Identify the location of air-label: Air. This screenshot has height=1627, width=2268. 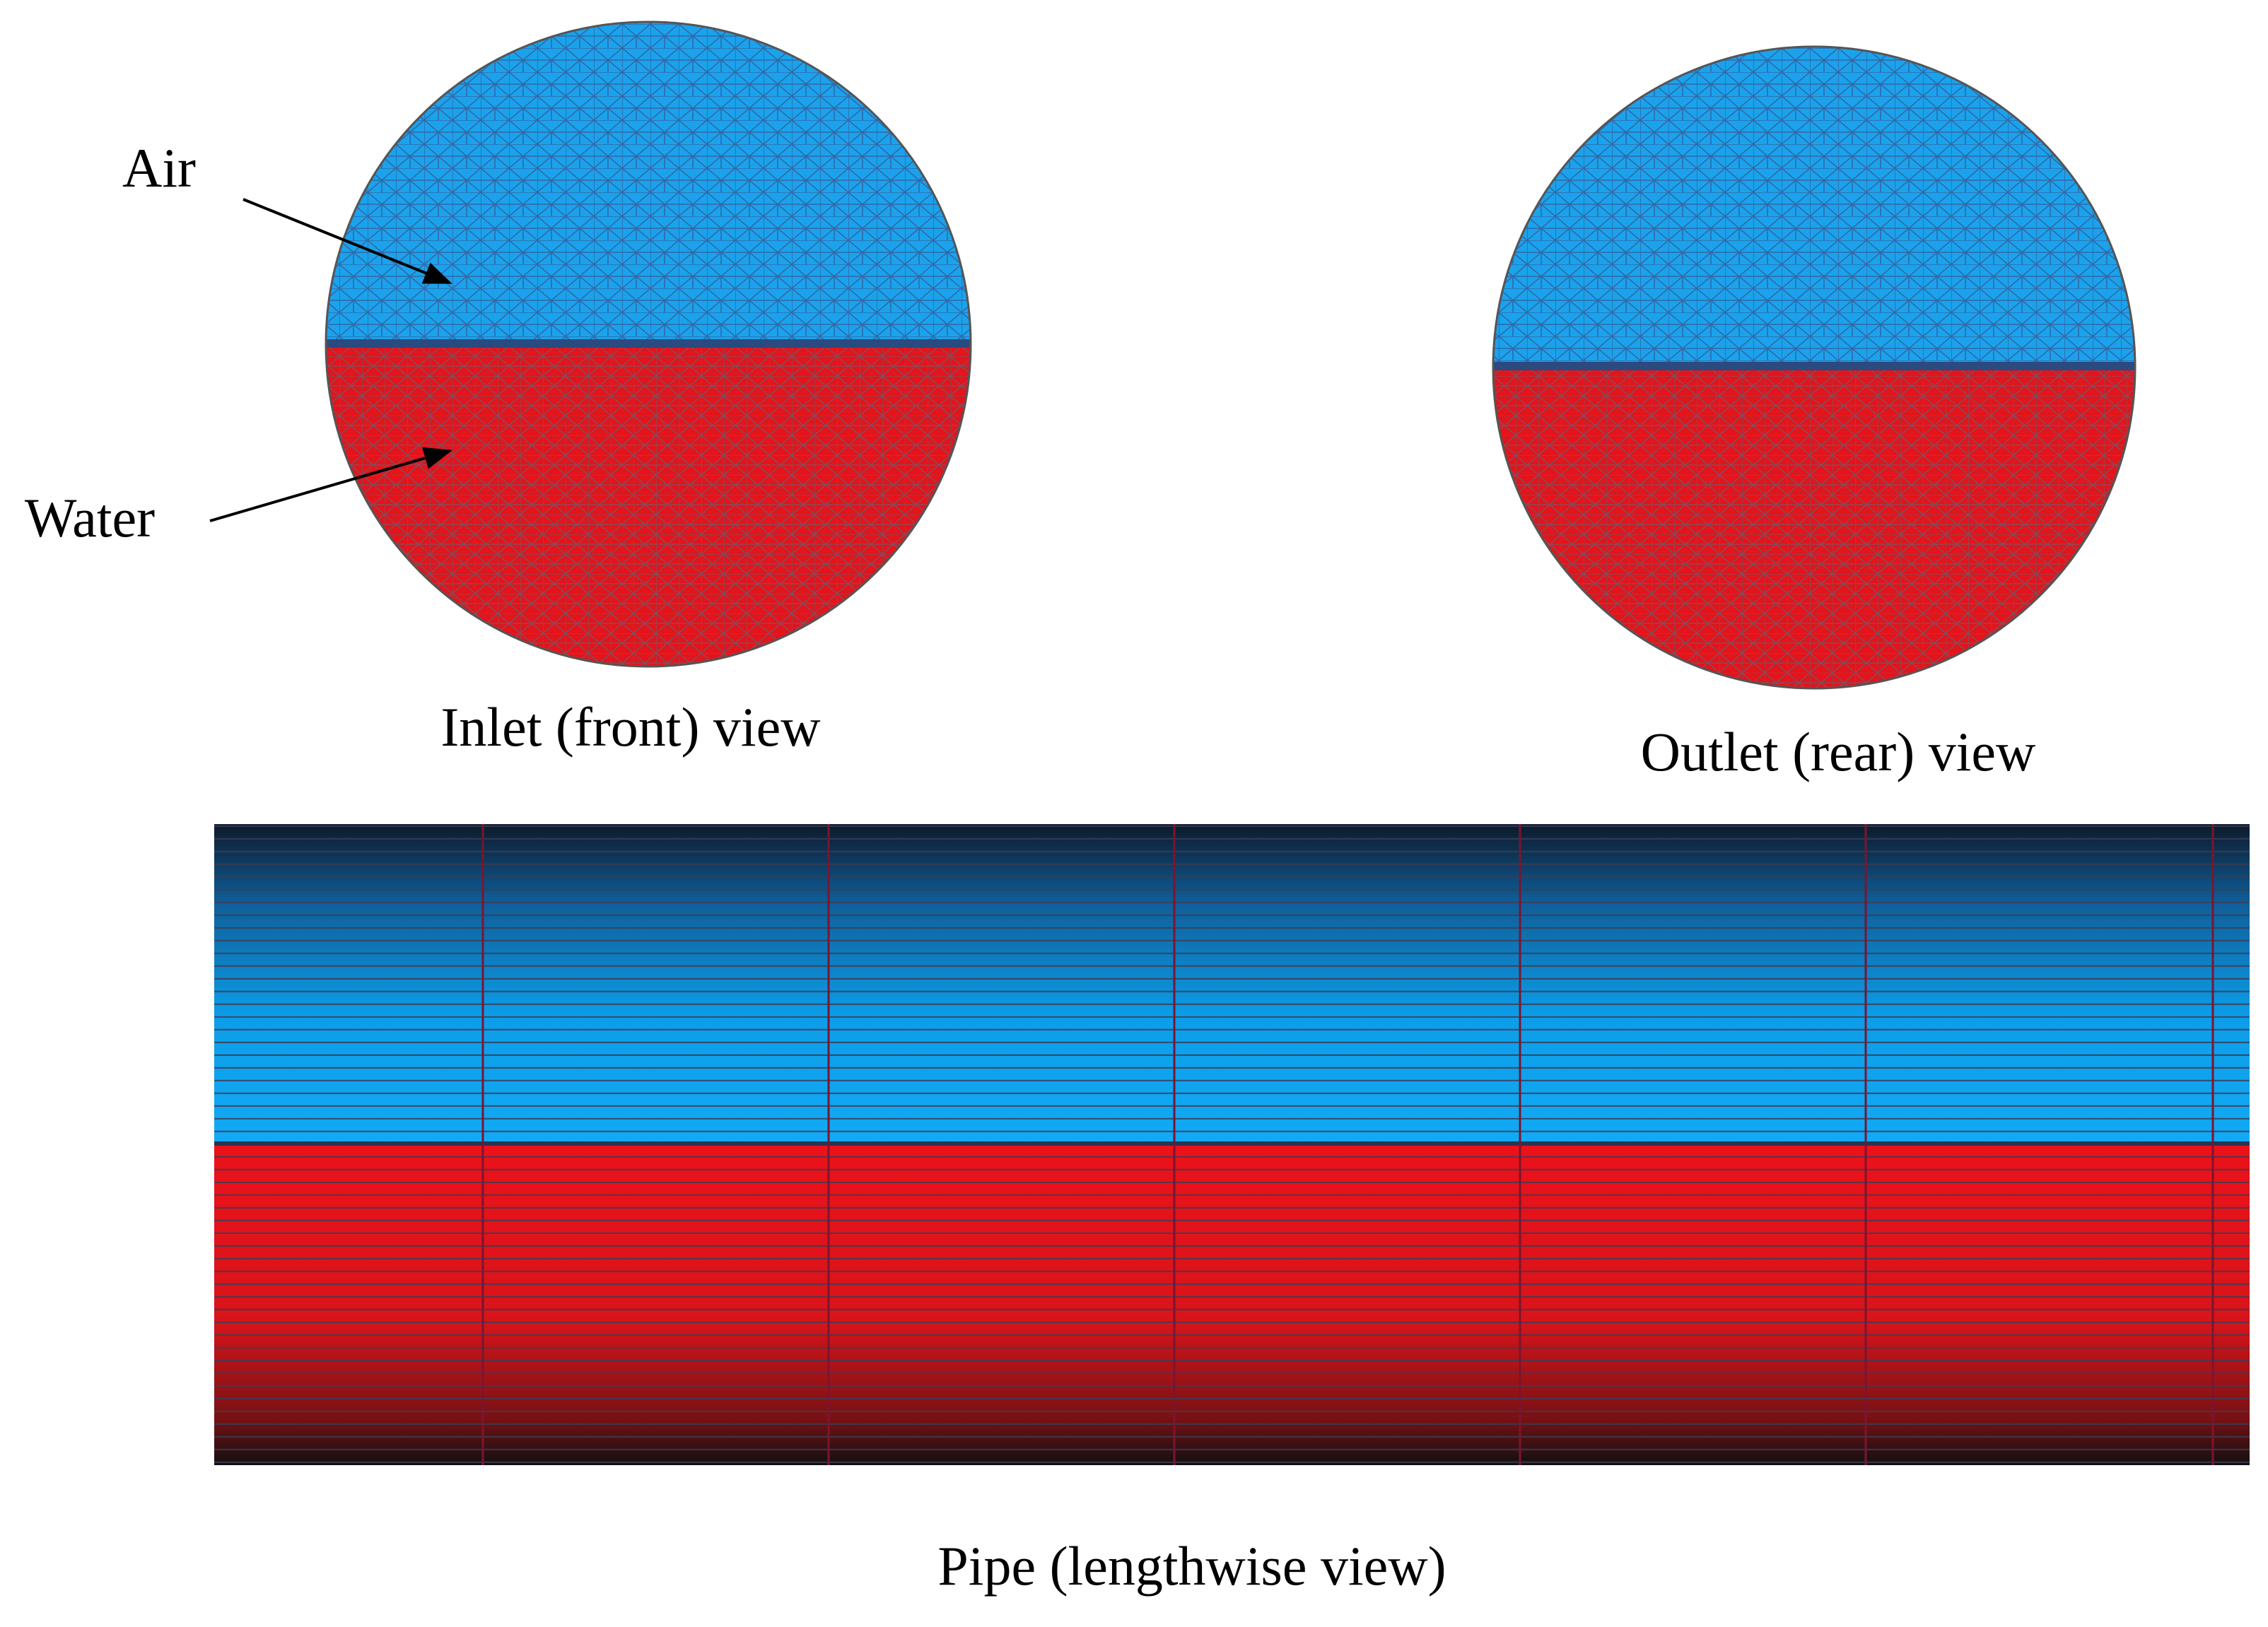
(159, 168).